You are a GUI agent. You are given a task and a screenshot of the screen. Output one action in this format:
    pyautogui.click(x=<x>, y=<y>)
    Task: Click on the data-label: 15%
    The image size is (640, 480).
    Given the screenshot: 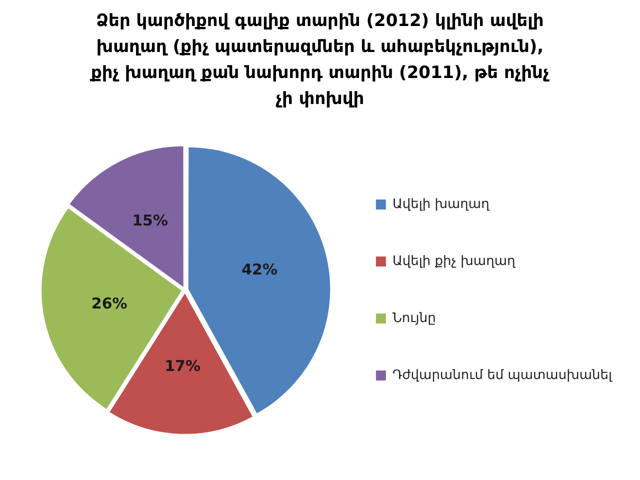 What is the action you would take?
    pyautogui.click(x=150, y=220)
    